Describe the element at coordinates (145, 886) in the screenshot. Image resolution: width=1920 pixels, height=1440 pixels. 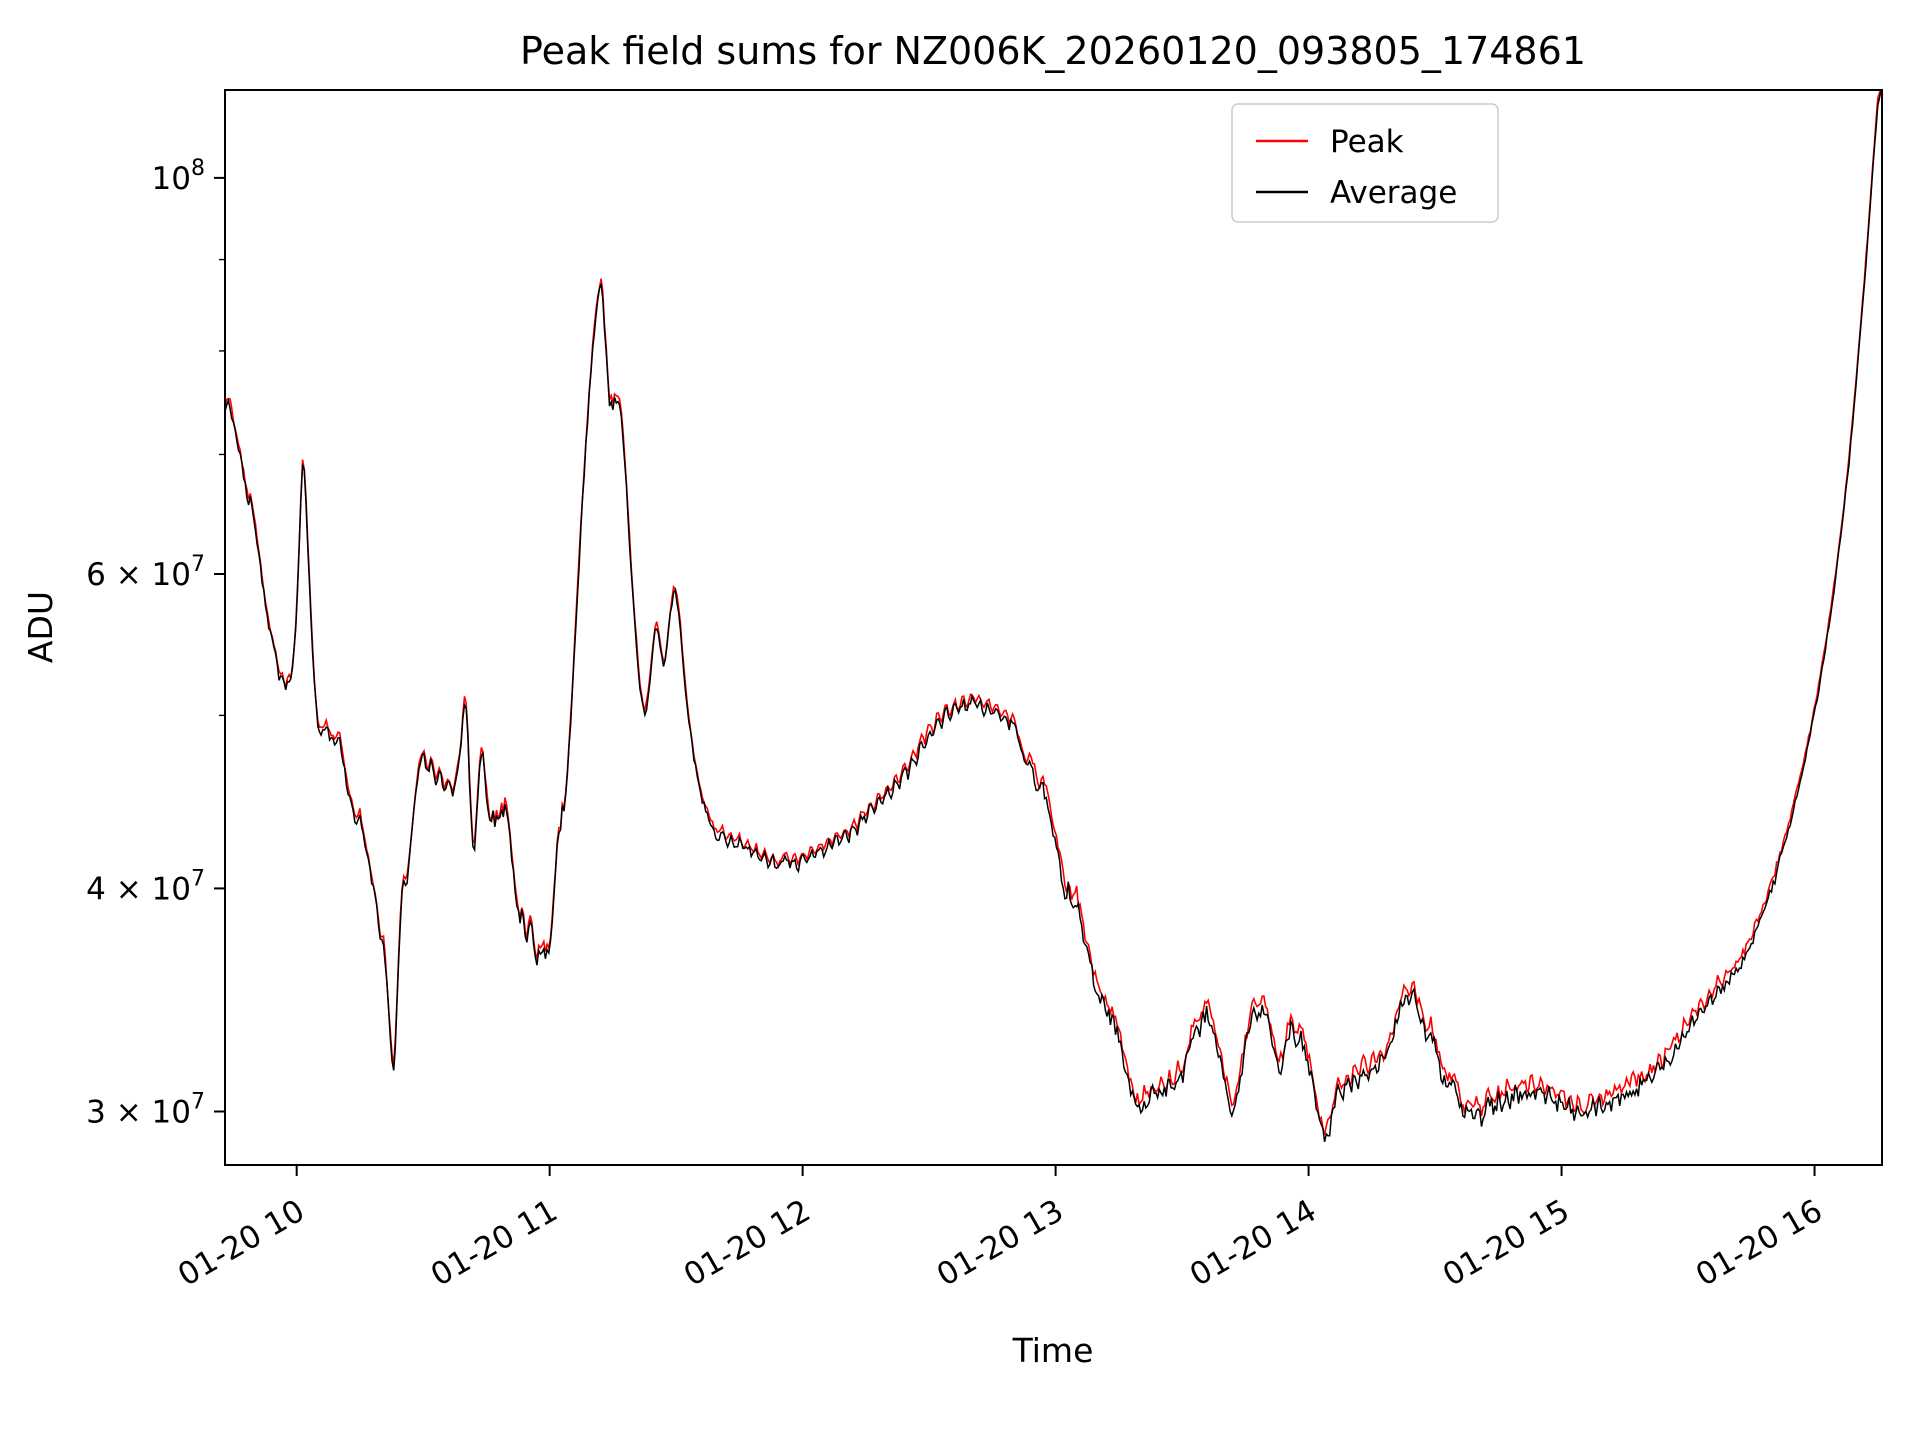
I see `y-tick-label: 4 × 107` at that location.